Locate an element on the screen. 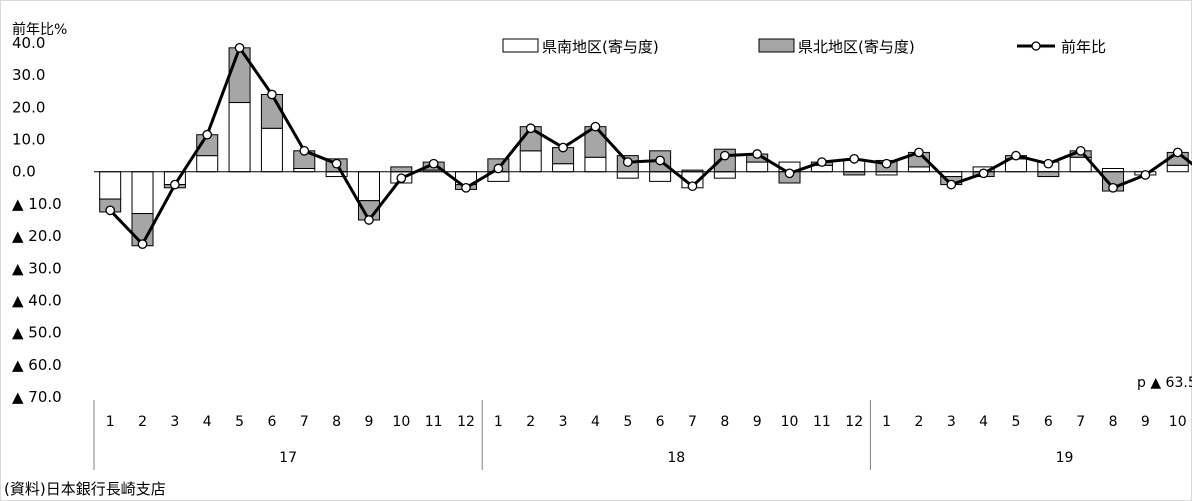 This screenshot has height=501, width=1192. y-tick-label: 20.0 is located at coordinates (28, 107).